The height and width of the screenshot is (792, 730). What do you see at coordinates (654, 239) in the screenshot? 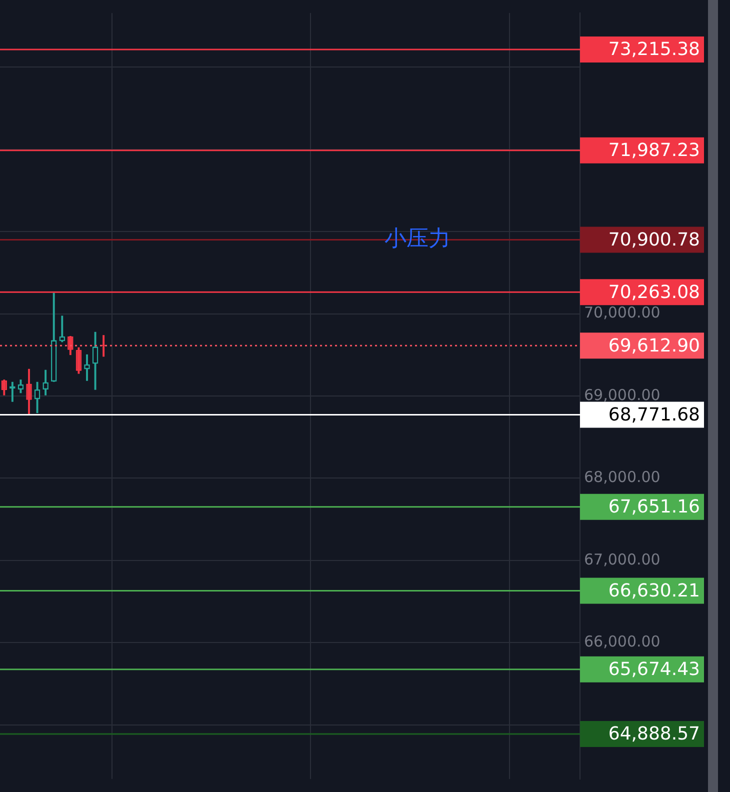
I see `ref-line-label: 70,900.78` at bounding box center [654, 239].